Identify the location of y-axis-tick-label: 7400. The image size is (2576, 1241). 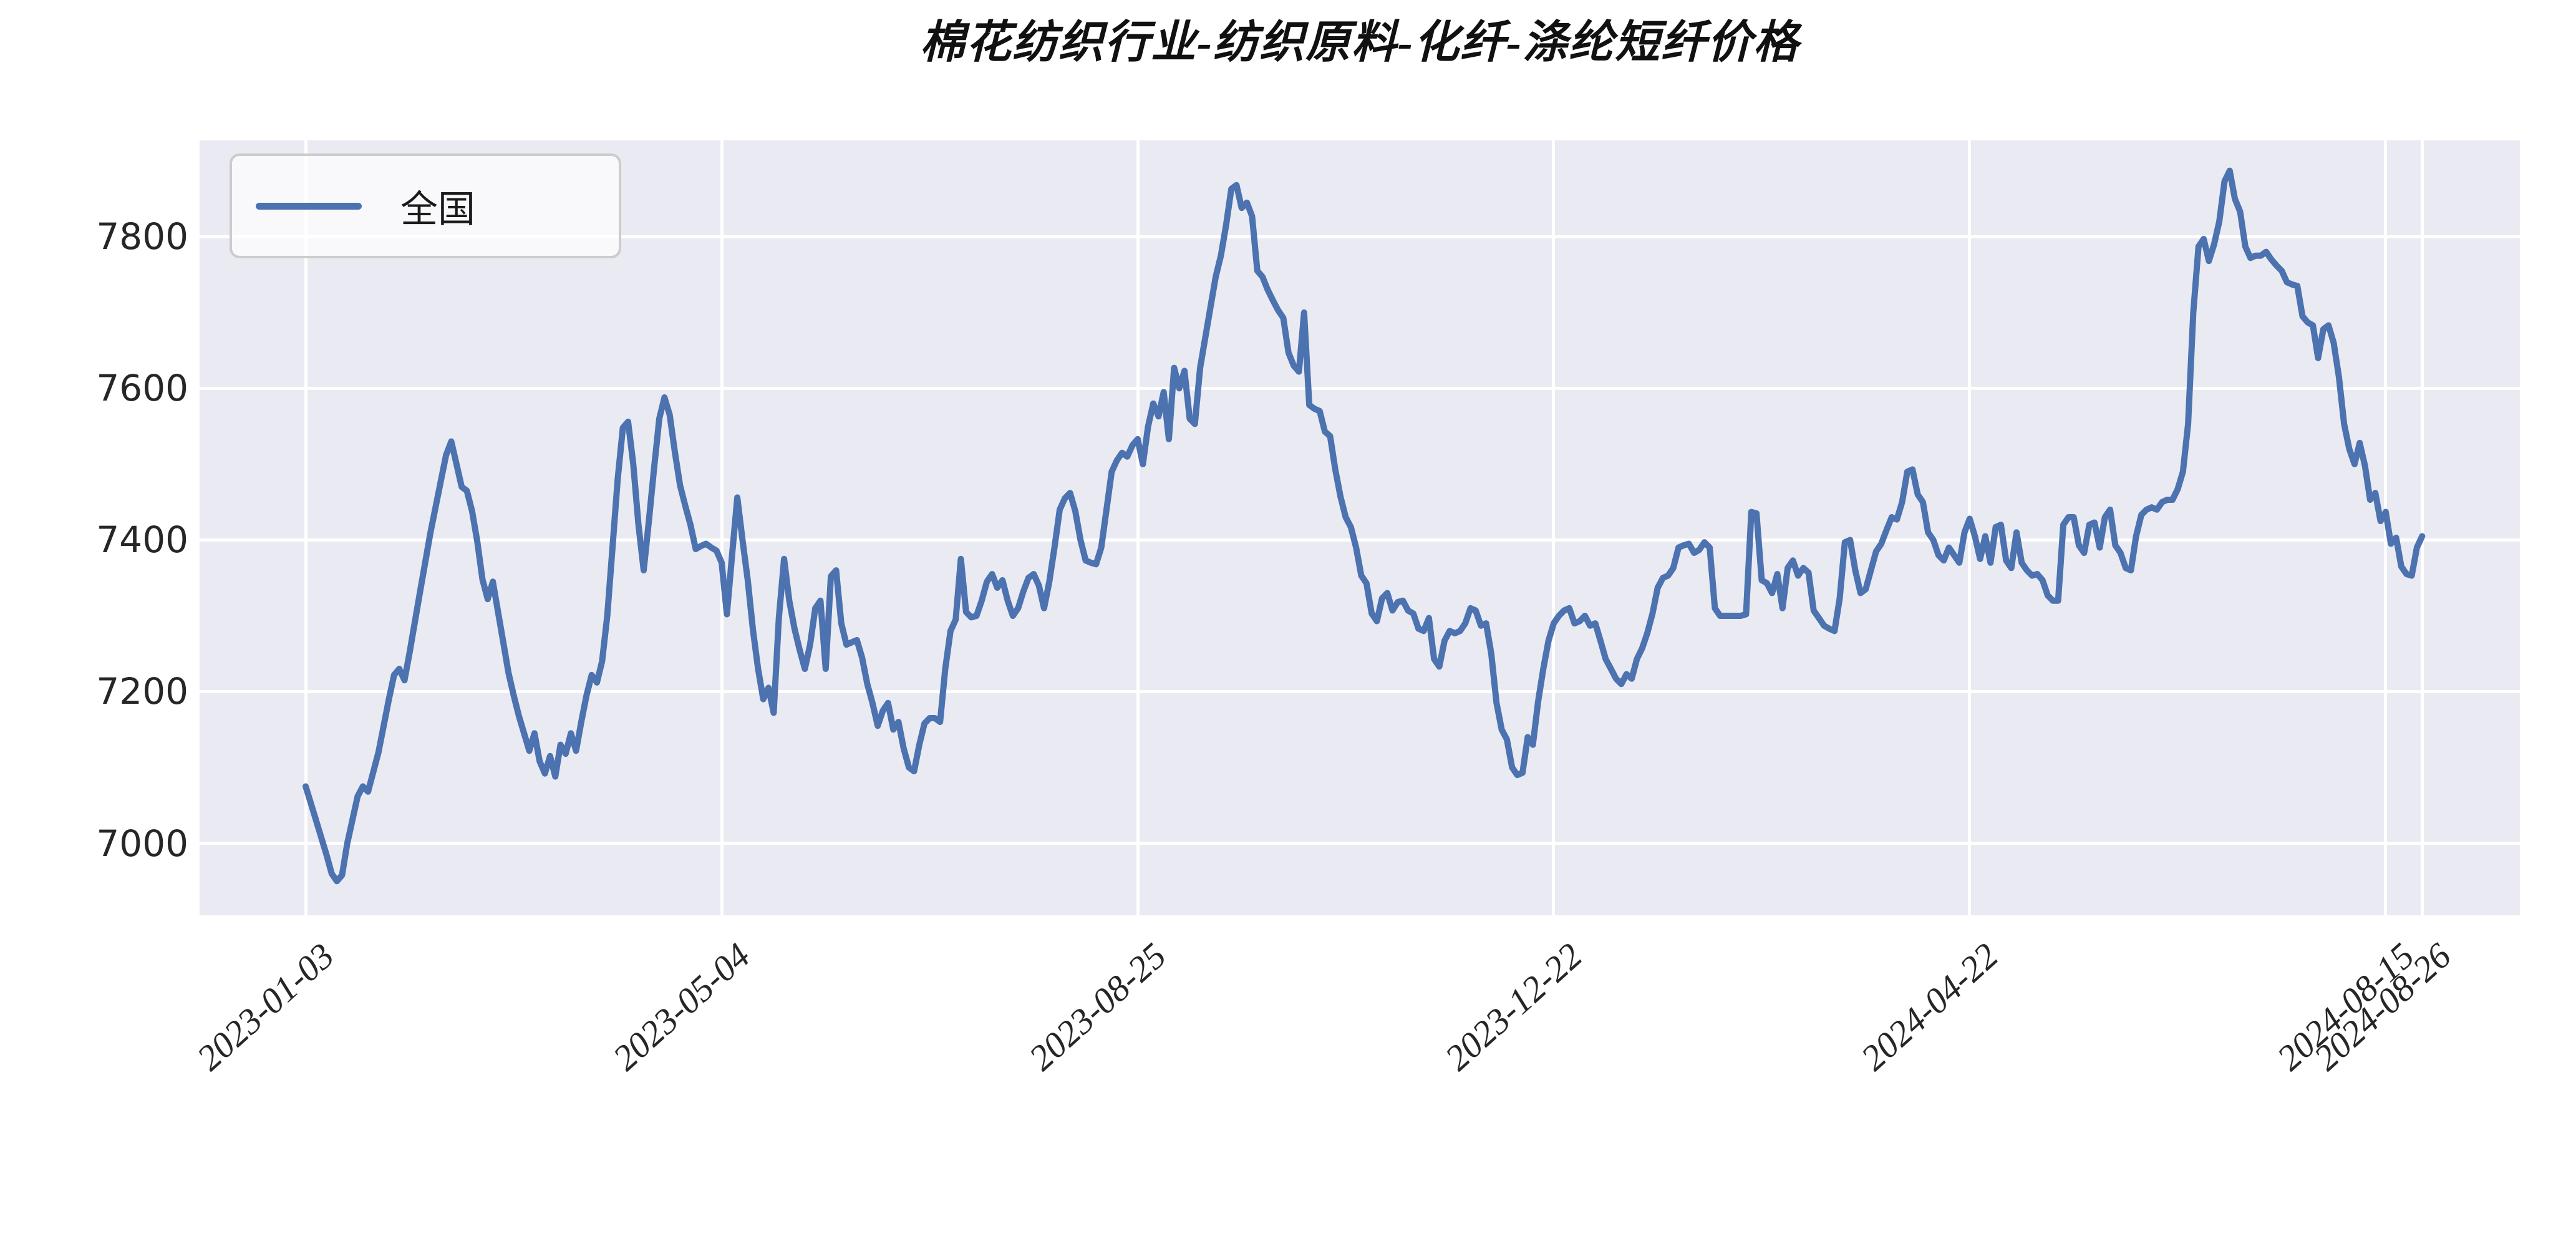
(142, 540).